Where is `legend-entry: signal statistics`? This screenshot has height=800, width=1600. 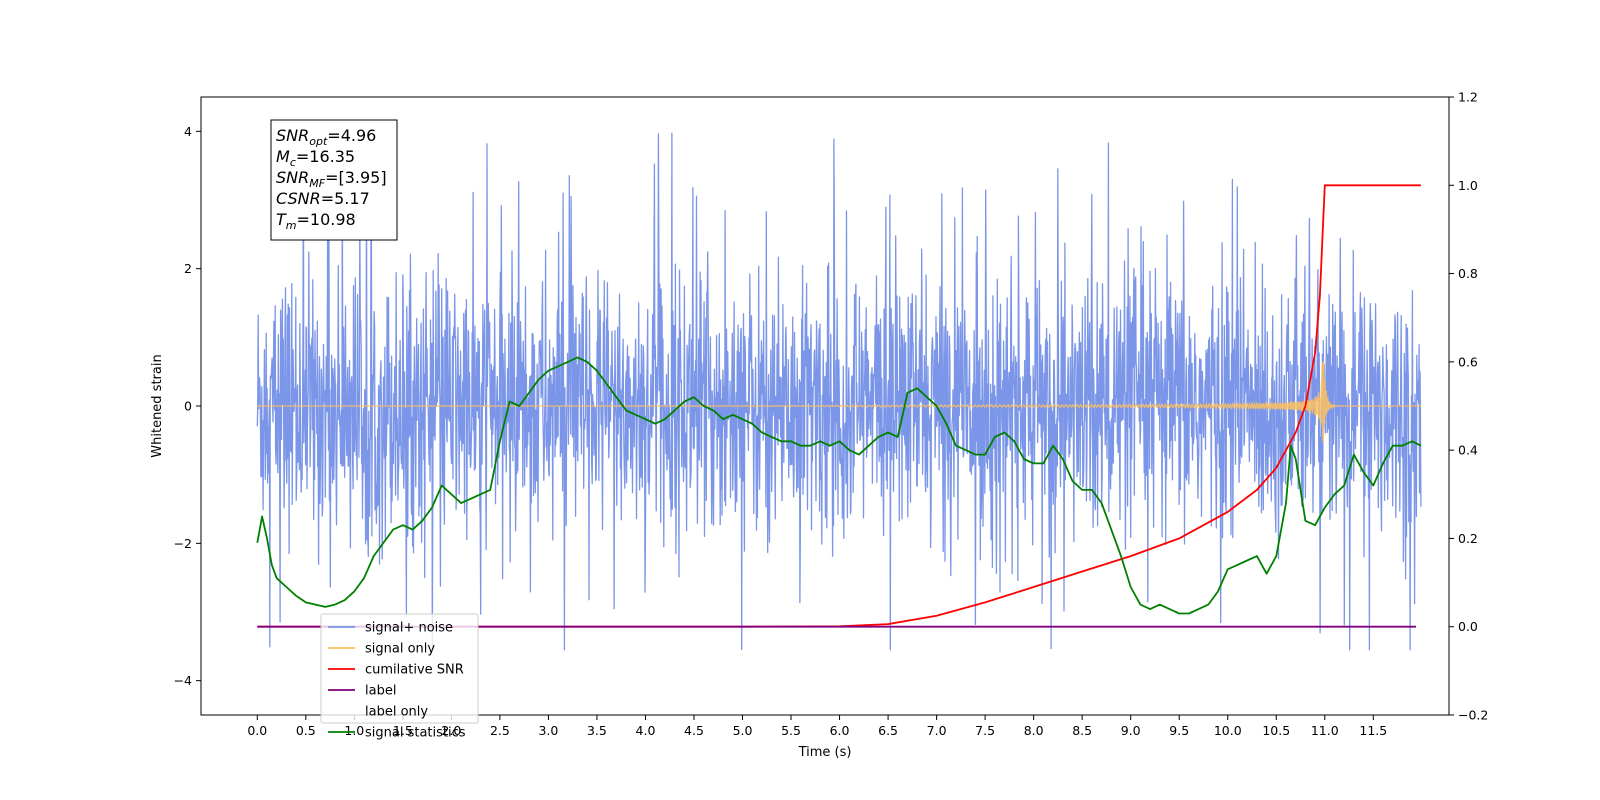
legend-entry: signal statistics is located at coordinates (415, 733).